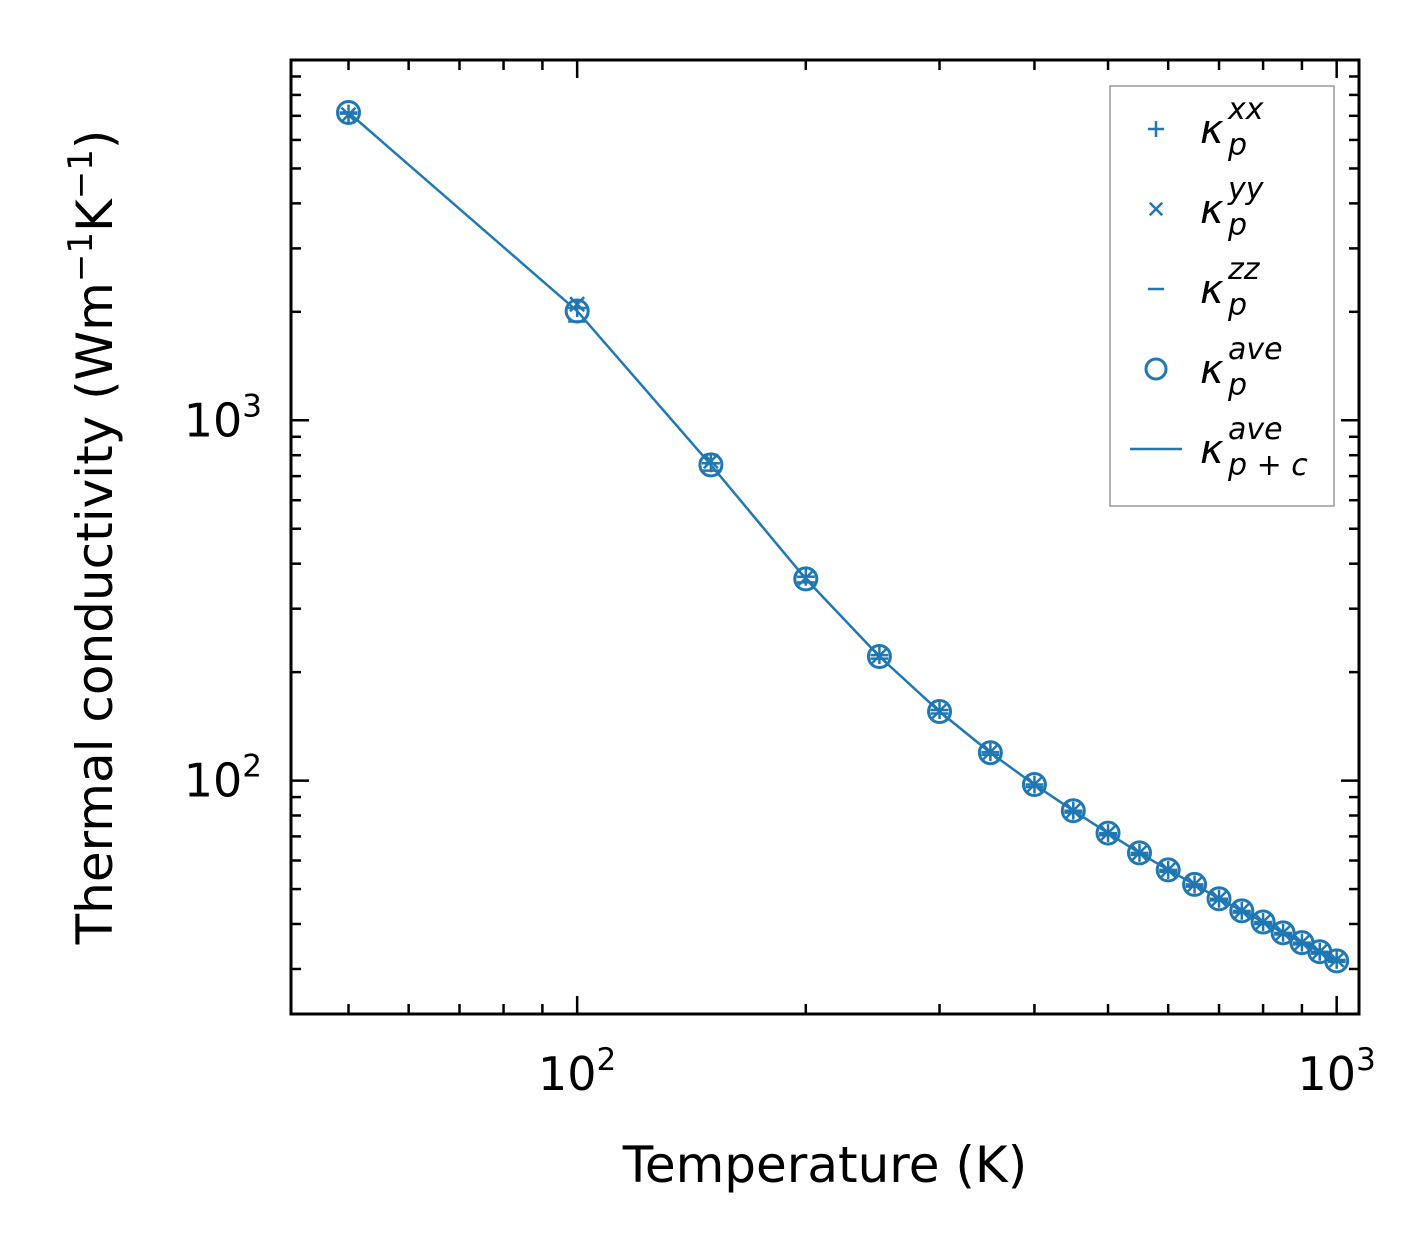 The image size is (1421, 1254). I want to click on legend-label: κ zz p, so click(1230, 287).